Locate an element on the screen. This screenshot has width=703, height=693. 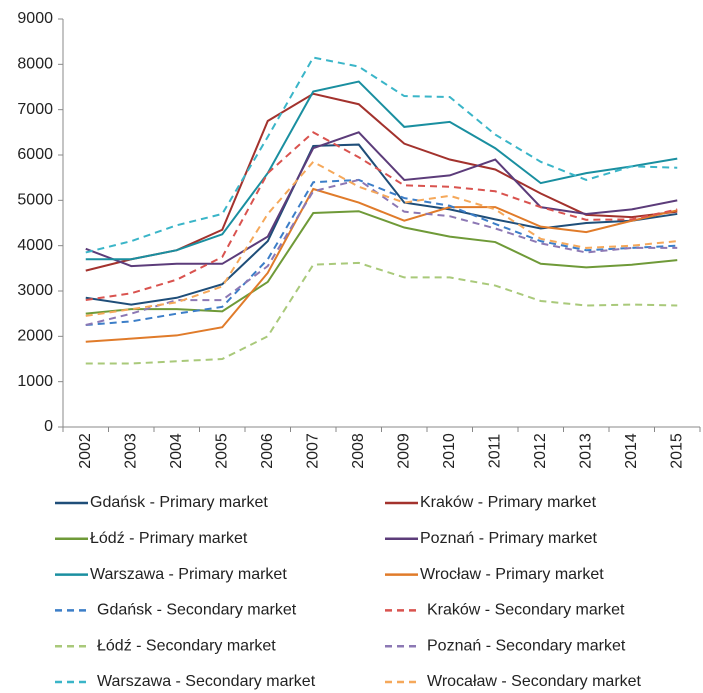
legend-label: Kraków - Primary market is located at coordinates (508, 502).